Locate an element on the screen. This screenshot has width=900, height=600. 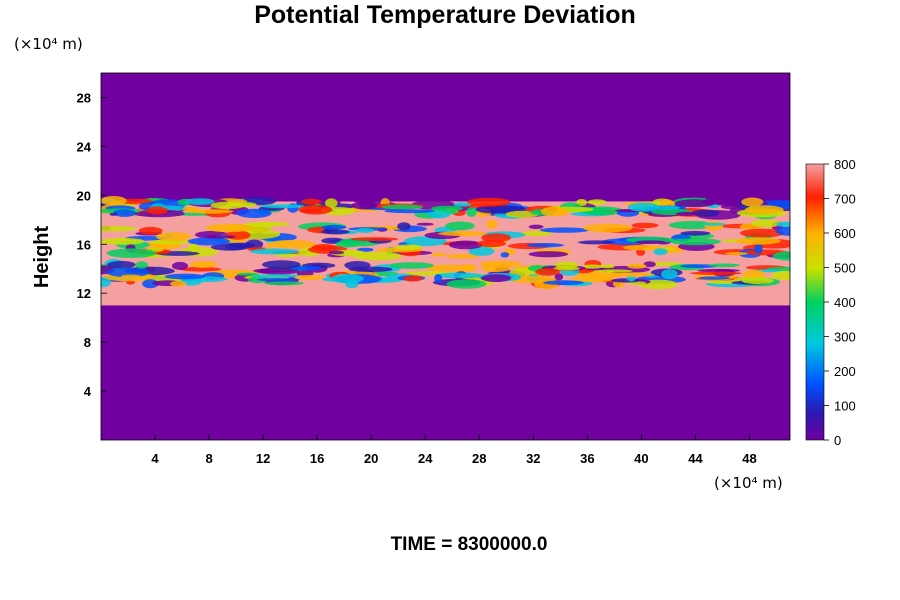
time-label: TIME = 8300000.0 is located at coordinates (469, 544).